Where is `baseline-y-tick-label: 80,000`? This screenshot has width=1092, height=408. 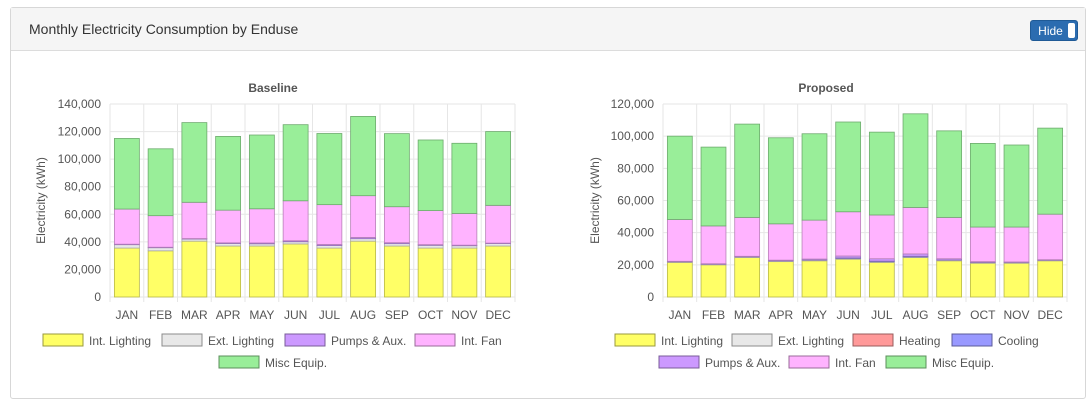 baseline-y-tick-label: 80,000 is located at coordinates (82, 187).